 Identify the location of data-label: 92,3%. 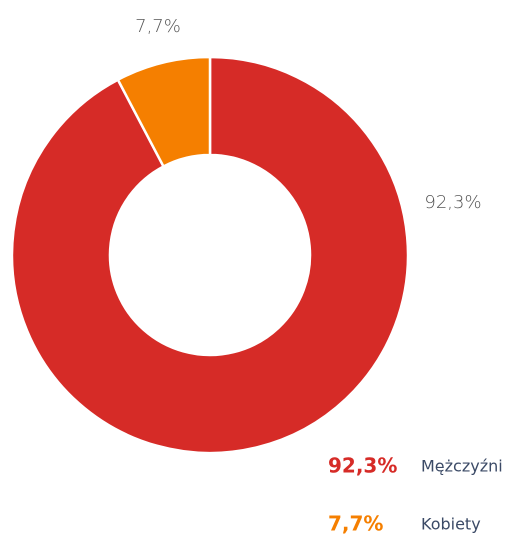
(452, 202).